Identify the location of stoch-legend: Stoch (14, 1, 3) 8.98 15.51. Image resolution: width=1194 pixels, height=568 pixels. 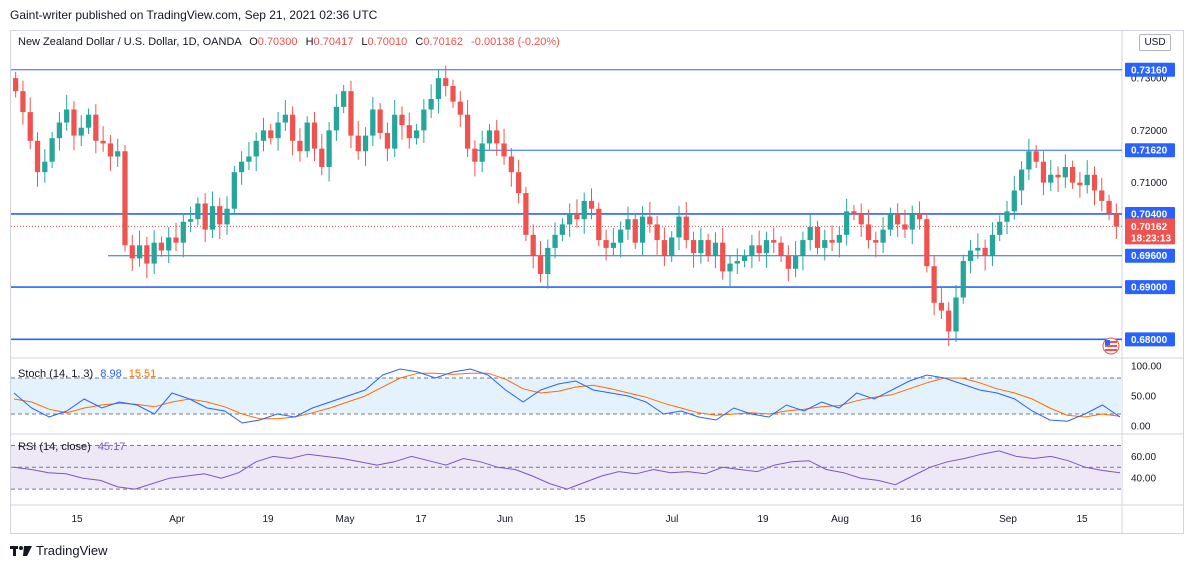
(87, 374).